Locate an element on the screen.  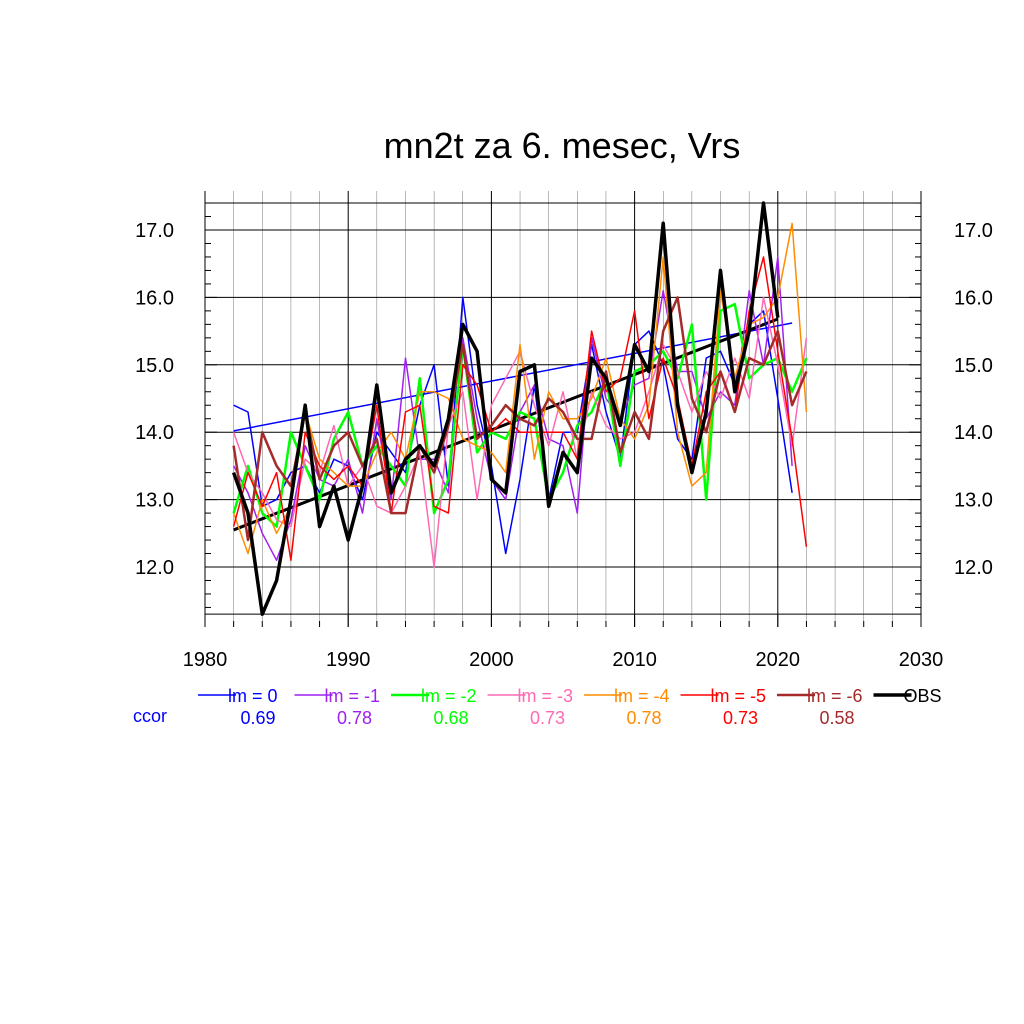
trend-lines is located at coordinates (513, 424).